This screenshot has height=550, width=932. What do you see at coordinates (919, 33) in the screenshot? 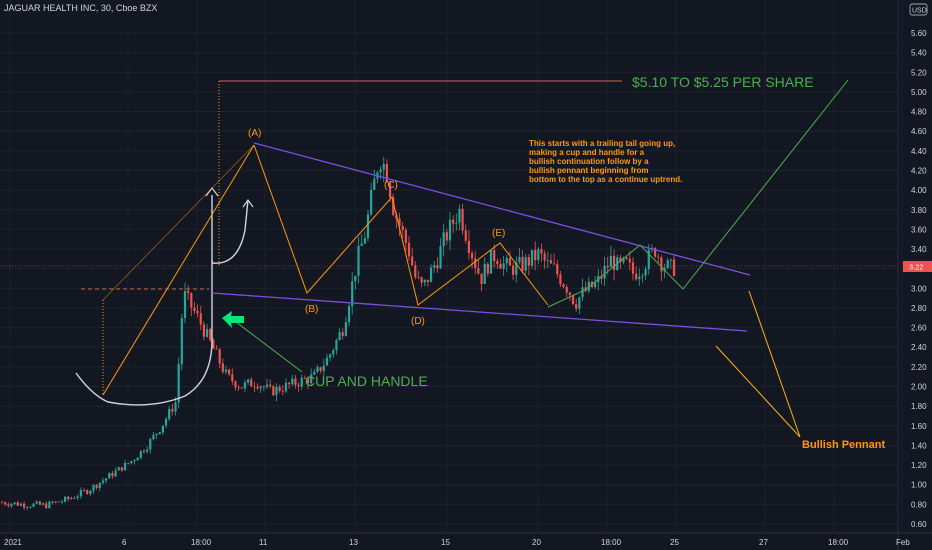
I see `y-tick-label: 5.60` at bounding box center [919, 33].